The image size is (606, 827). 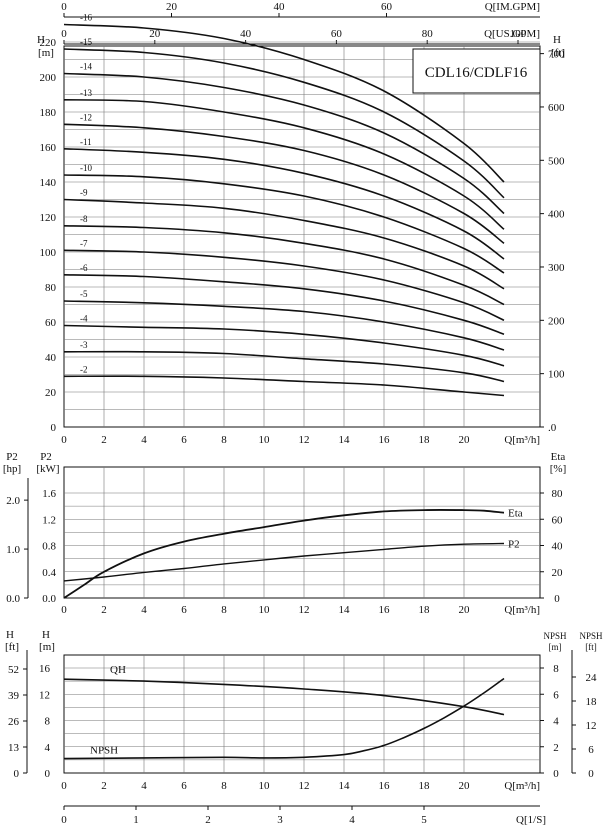 What do you see at coordinates (284, 562) in the screenshot?
I see `p2-curve` at bounding box center [284, 562].